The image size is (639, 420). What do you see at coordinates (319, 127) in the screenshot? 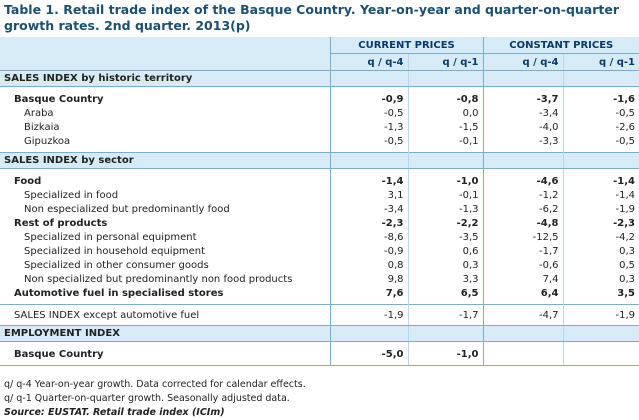
I see `data-row: Bizkaia -1,3 -1,5 -4,0 -2,6` at bounding box center [319, 127].